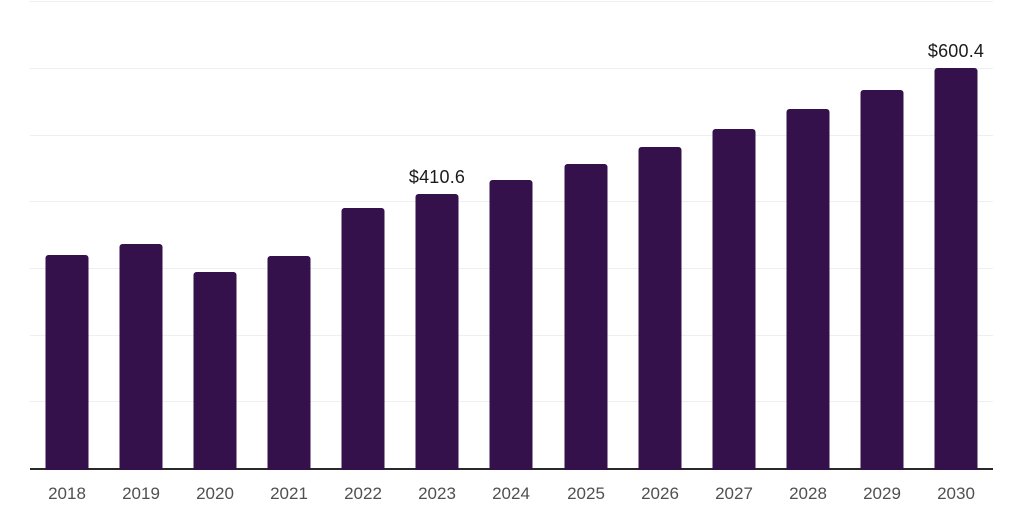  What do you see at coordinates (363, 493) in the screenshot?
I see `x-tick-label-2022: 2022` at bounding box center [363, 493].